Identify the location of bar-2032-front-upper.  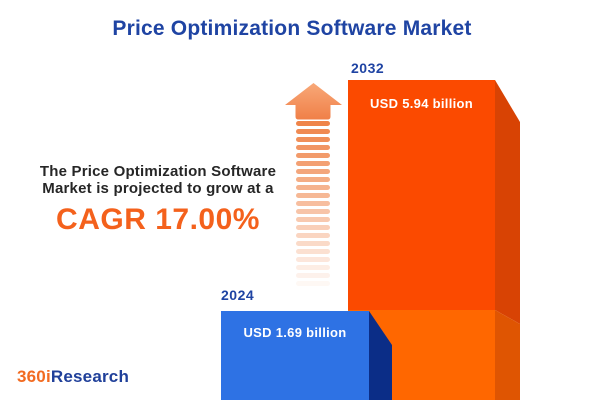
(421, 195).